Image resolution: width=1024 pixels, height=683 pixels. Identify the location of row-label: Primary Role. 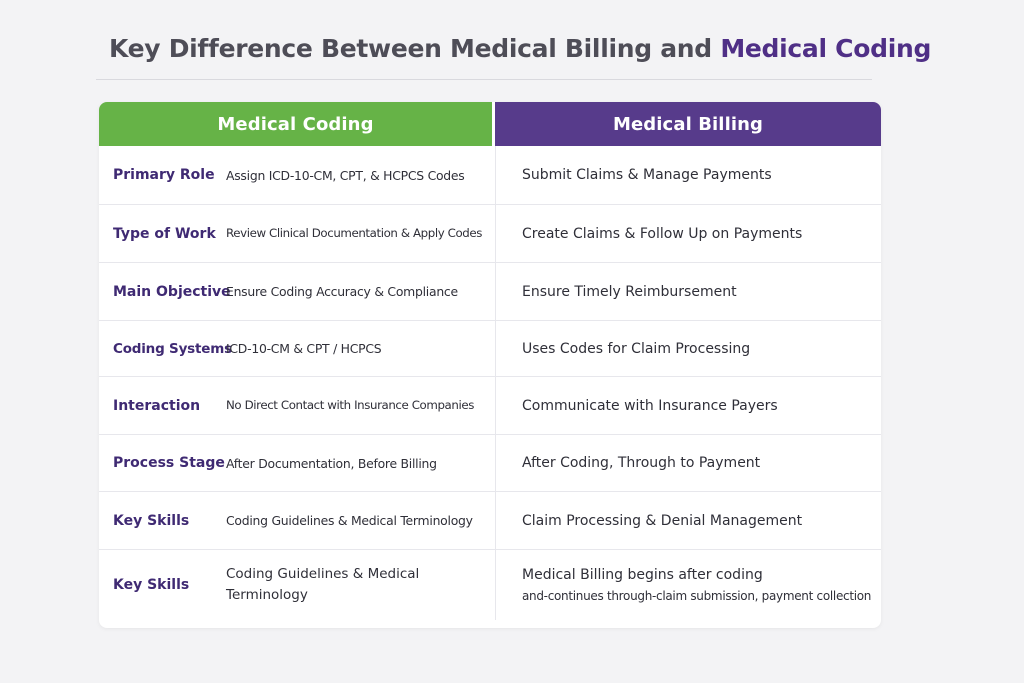
(164, 175).